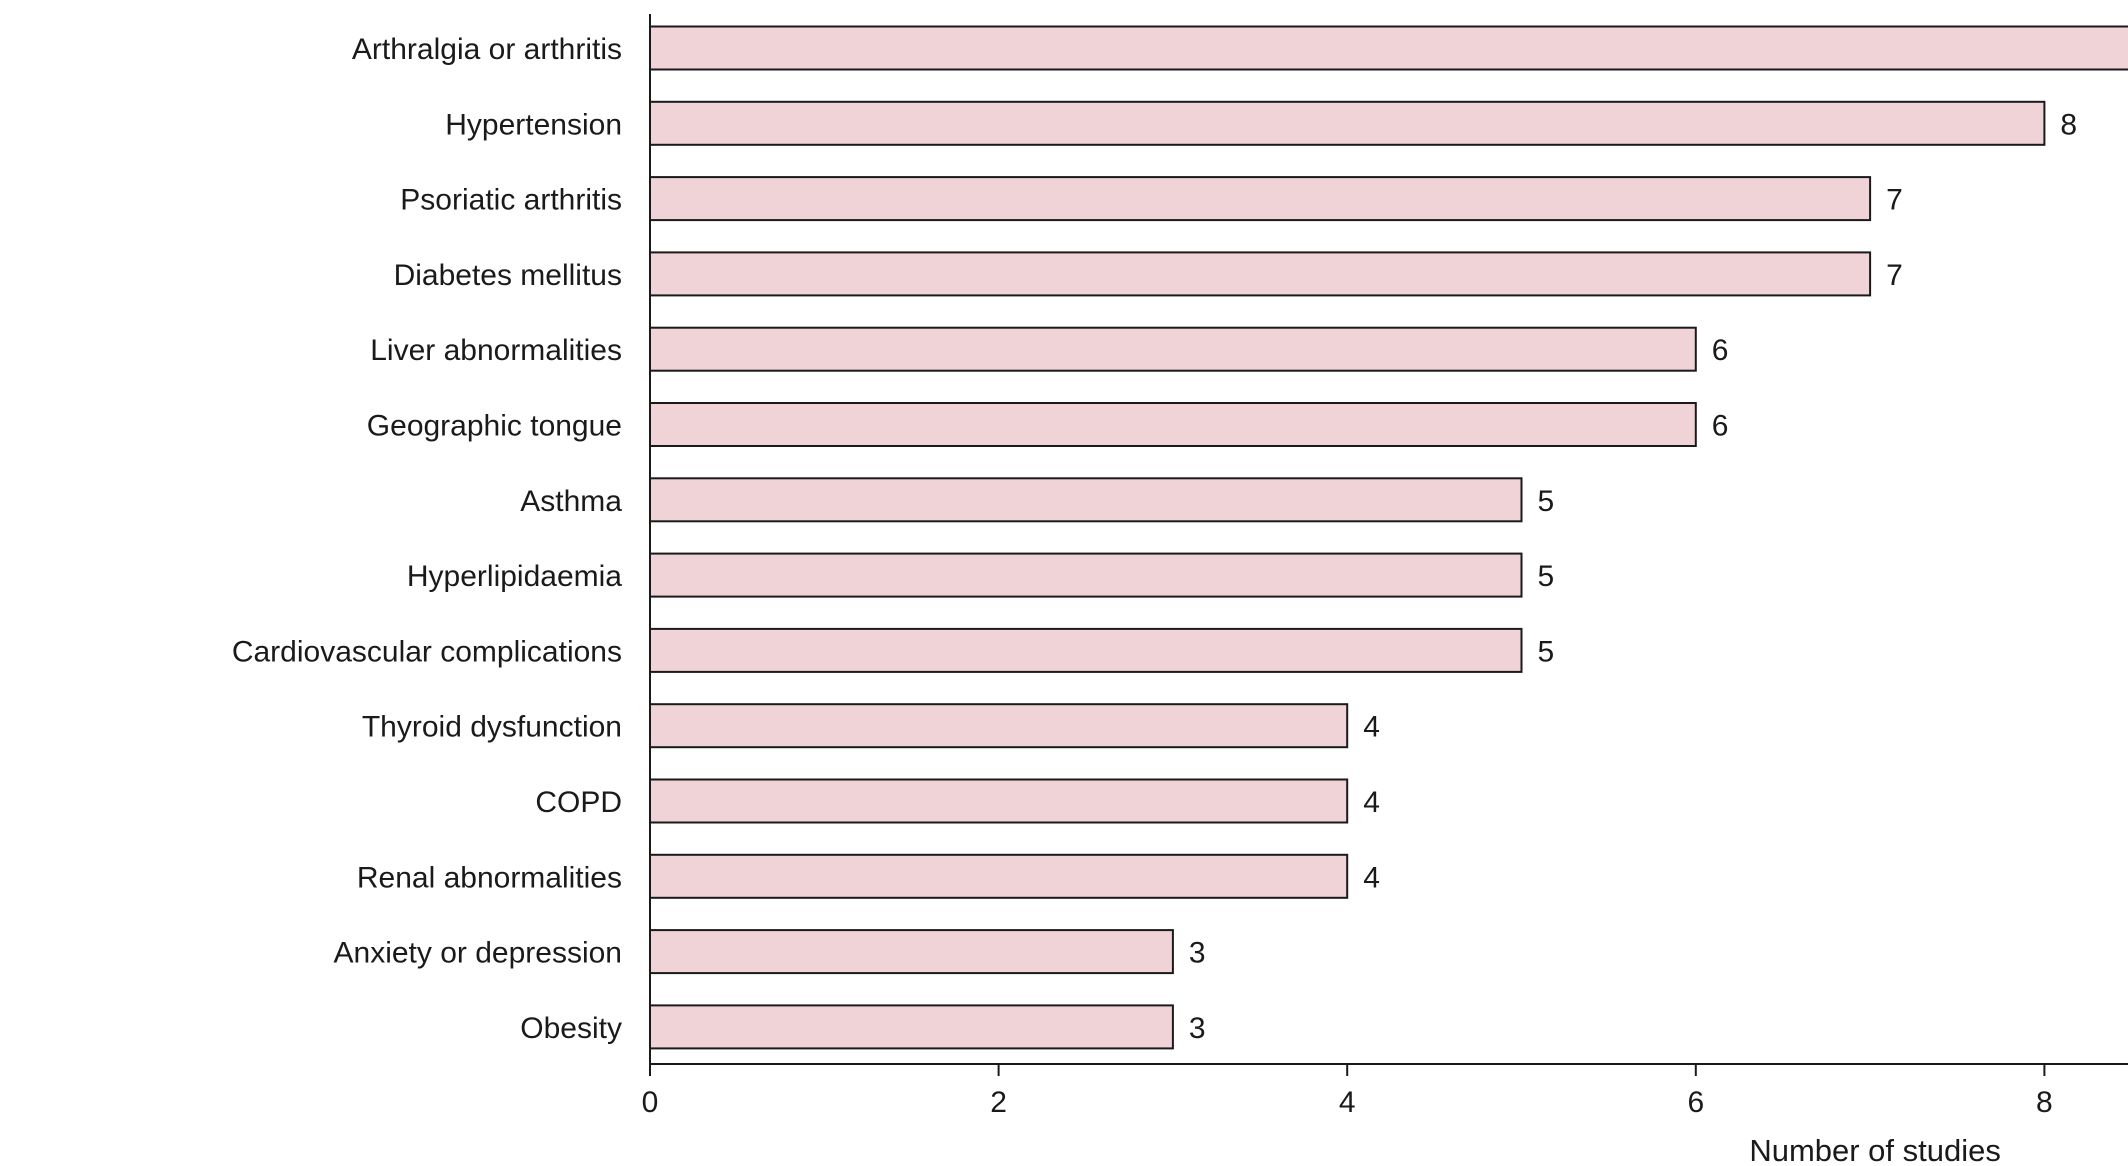 The image size is (2128, 1166). What do you see at coordinates (571, 501) in the screenshot?
I see `category-label: Asthma` at bounding box center [571, 501].